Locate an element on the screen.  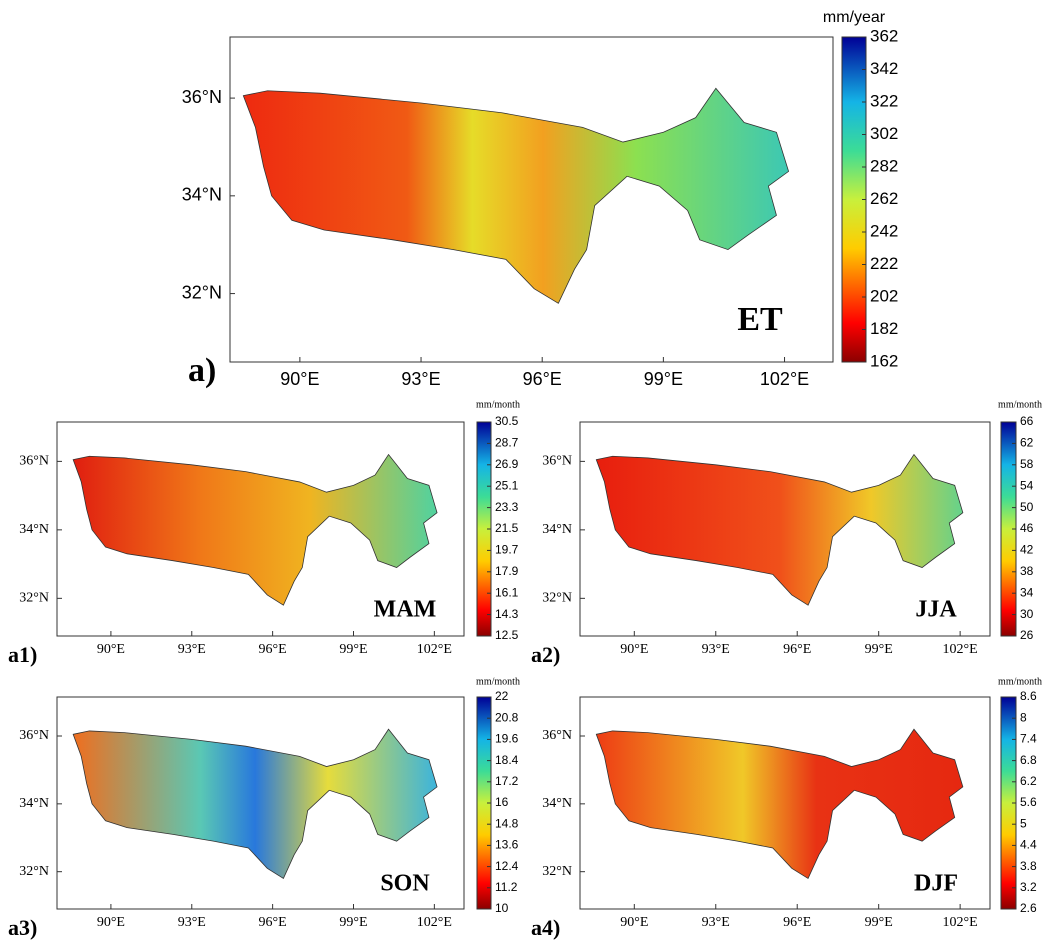
colorbar-tick-label: 18.4 is located at coordinates (507, 760).